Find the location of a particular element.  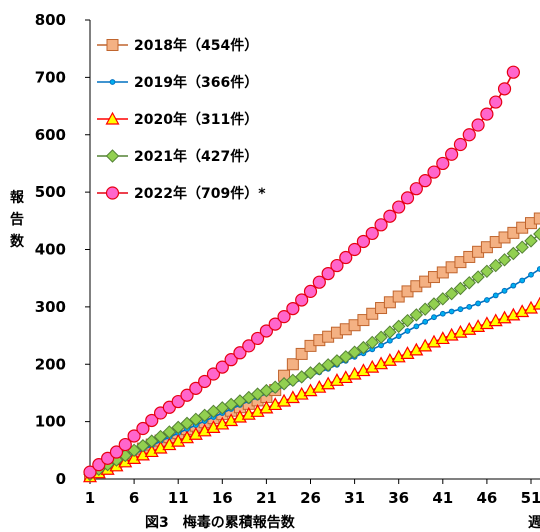

legend-item: 2019年（366件） is located at coordinates (177, 82).